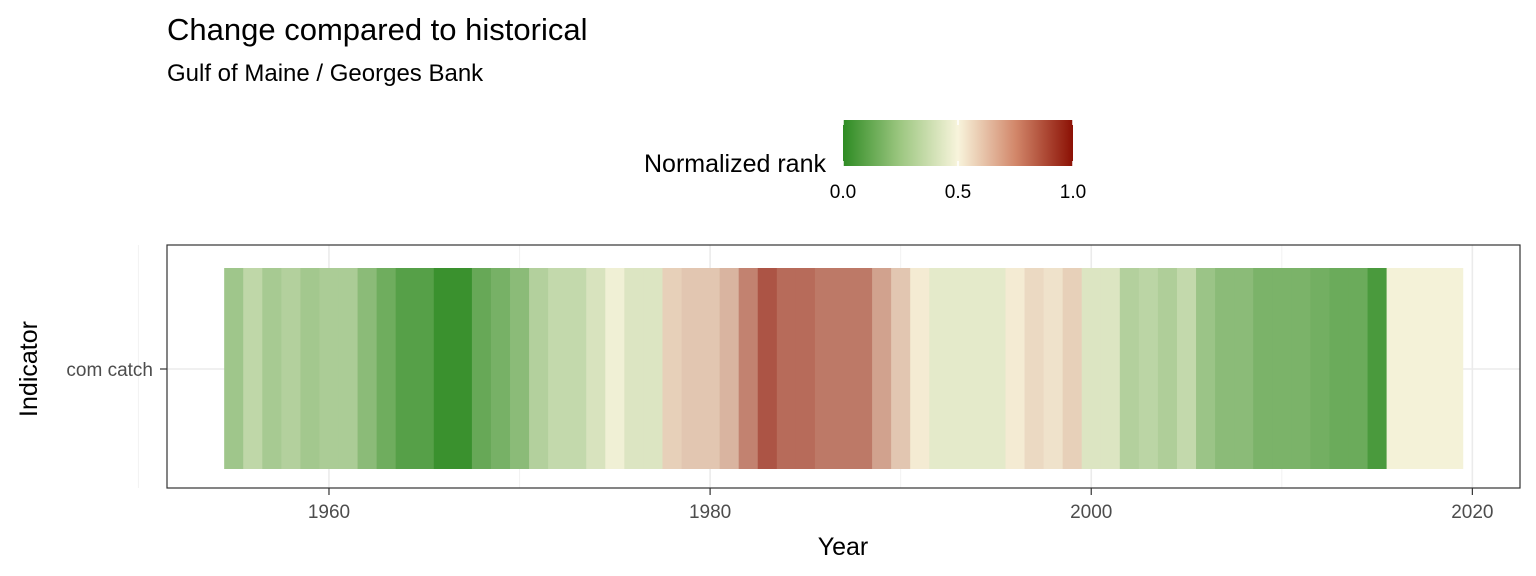  I want to click on legend-tick-label: 0.0, so click(843, 192).